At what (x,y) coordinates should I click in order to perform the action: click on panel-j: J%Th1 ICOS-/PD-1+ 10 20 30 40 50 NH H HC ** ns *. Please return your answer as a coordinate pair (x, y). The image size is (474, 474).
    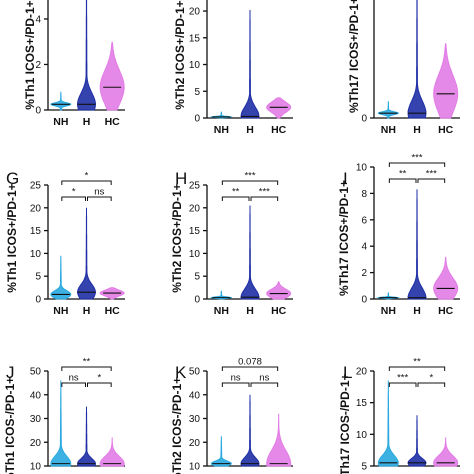
    Looking at the image, I should click on (64, 415).